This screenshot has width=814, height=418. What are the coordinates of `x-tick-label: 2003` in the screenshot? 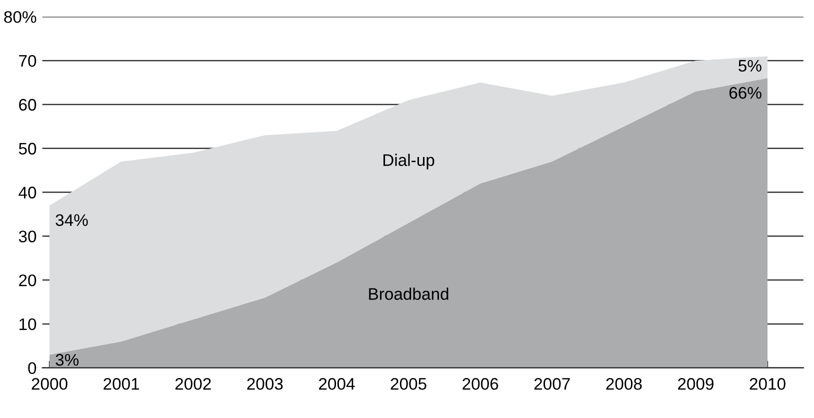 It's located at (265, 384).